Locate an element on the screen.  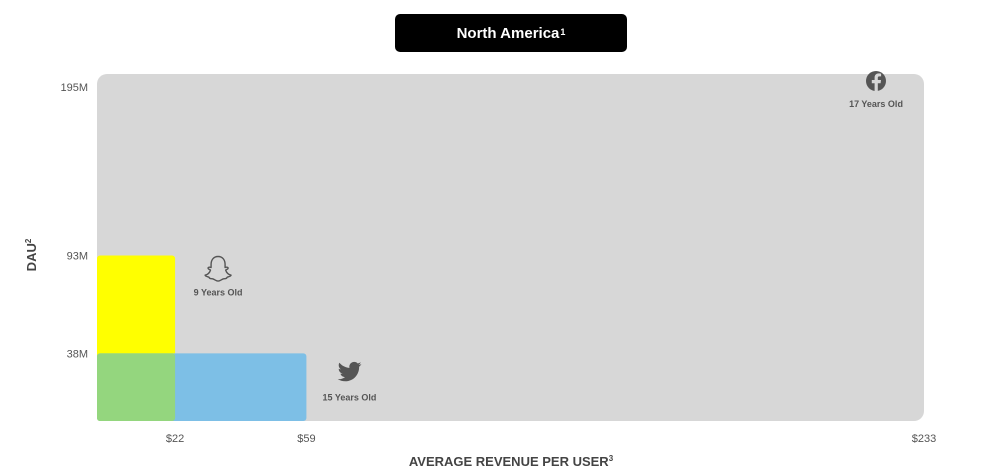
region-title-footnote: 1 is located at coordinates (563, 32).